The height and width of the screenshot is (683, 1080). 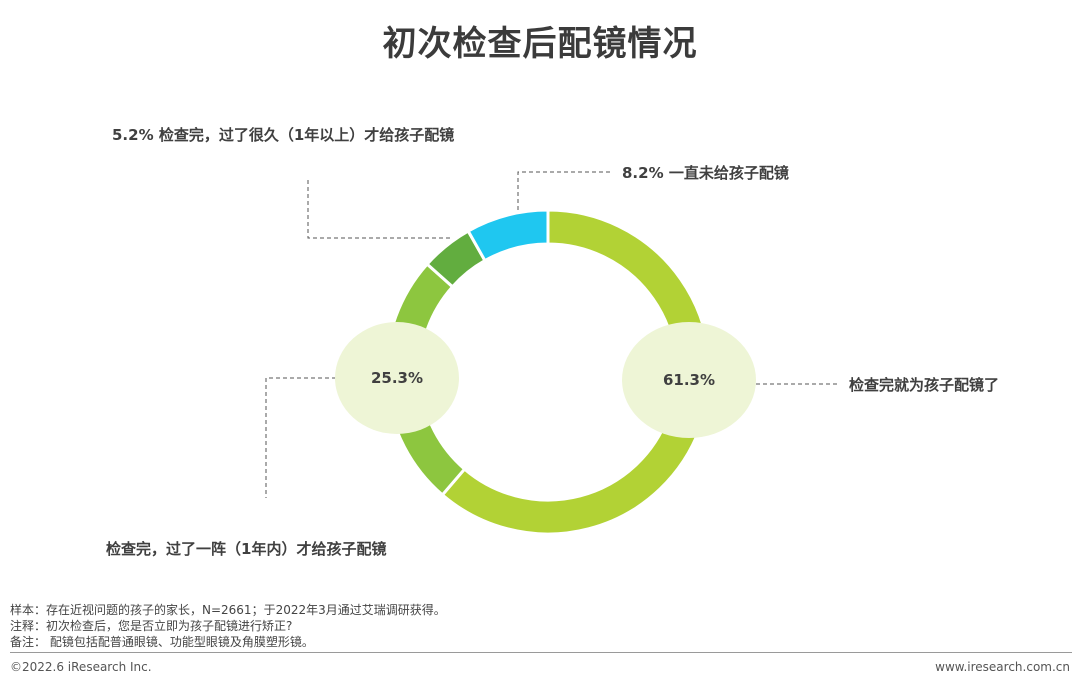 I want to click on legend-label-s1: 检查完，过了一阵（1年内）才给孩子配镜, so click(x=246, y=549).